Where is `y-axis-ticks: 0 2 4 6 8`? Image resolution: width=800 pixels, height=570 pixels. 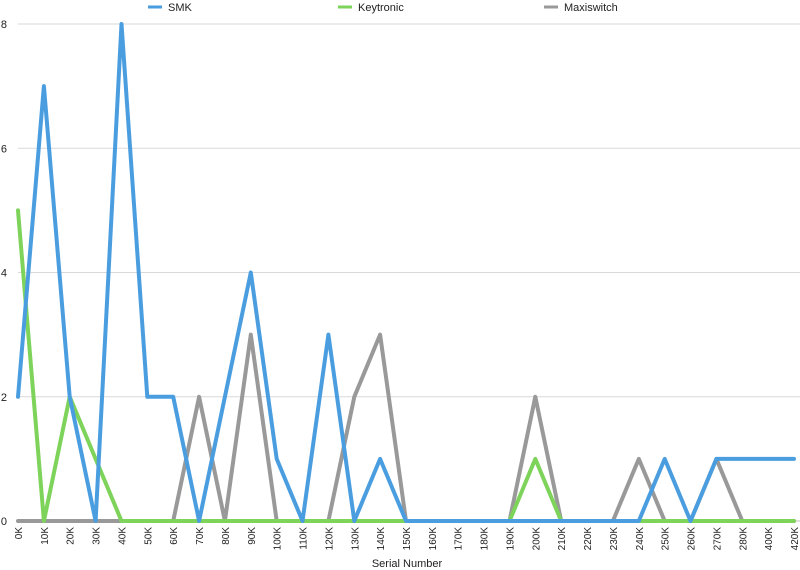
y-axis-ticks: 0 2 4 6 8 is located at coordinates (4, 273).